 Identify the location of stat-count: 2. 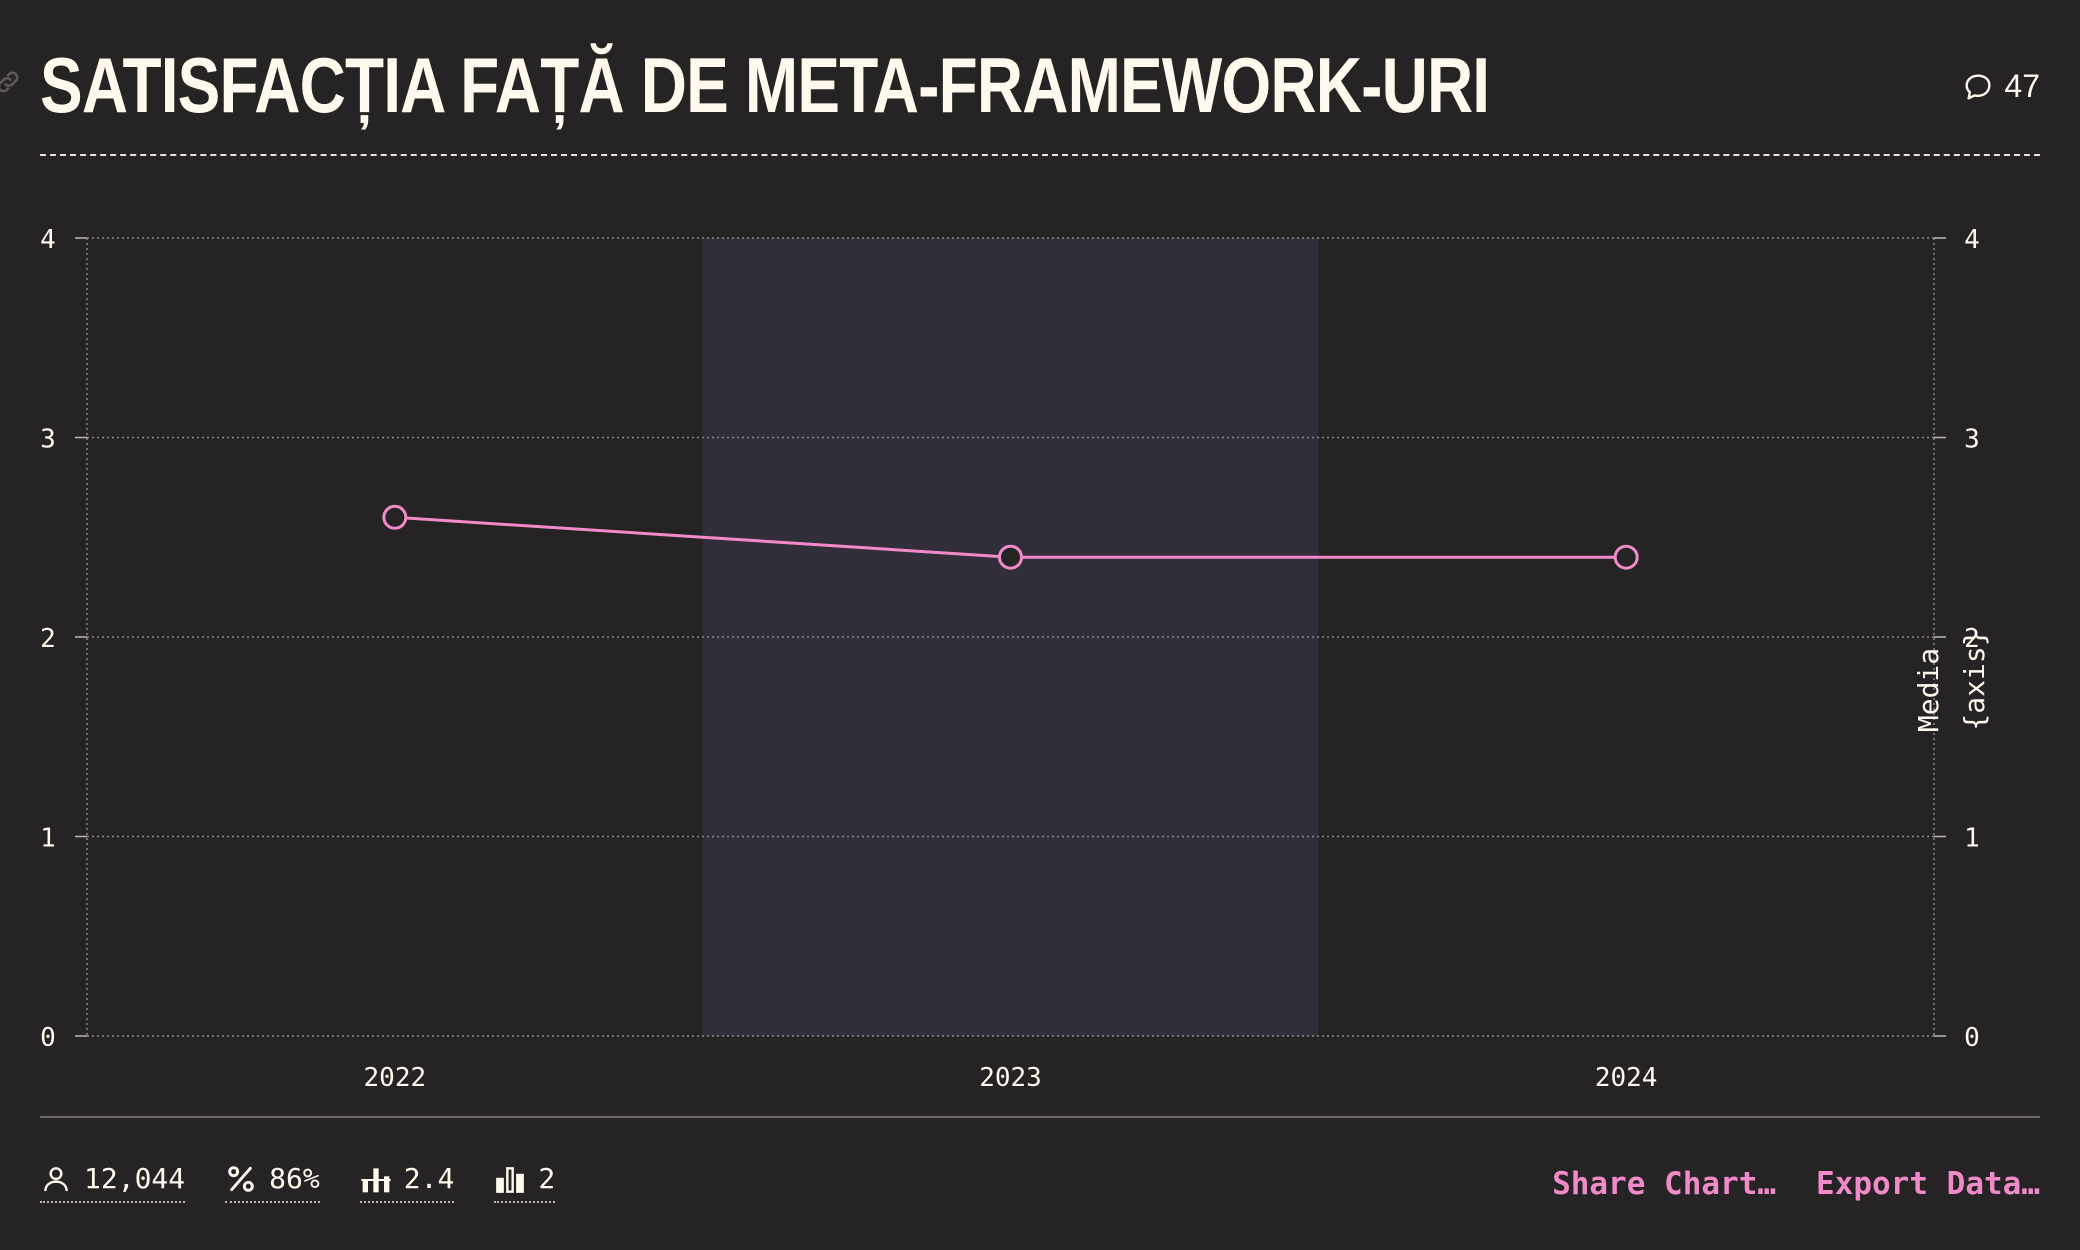
(525, 1182).